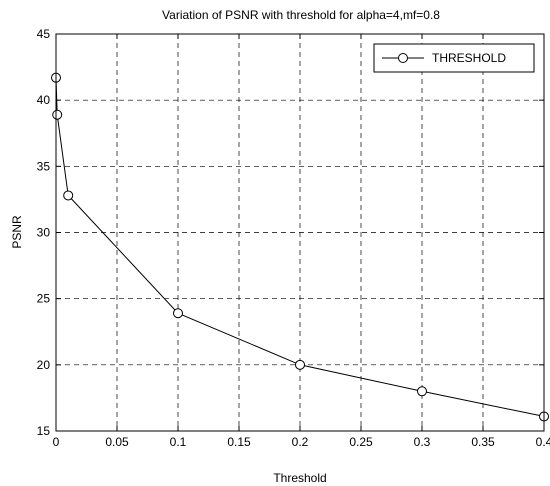  Describe the element at coordinates (44, 431) in the screenshot. I see `y-tick-label: 15` at that location.